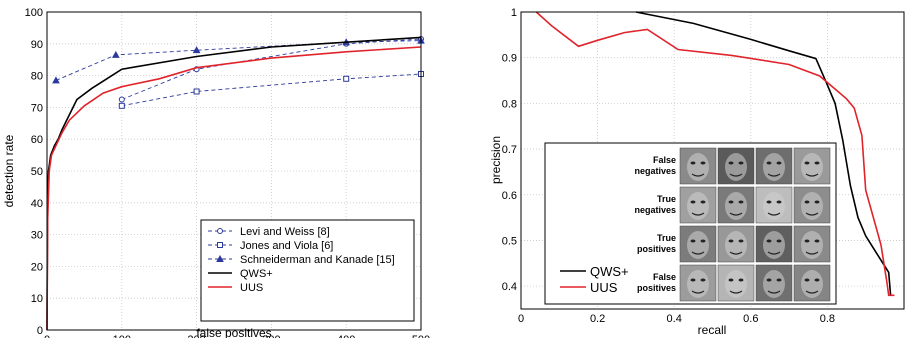 The width and height of the screenshot is (913, 338). I want to click on left-y-tick-label: 10, so click(37, 299).